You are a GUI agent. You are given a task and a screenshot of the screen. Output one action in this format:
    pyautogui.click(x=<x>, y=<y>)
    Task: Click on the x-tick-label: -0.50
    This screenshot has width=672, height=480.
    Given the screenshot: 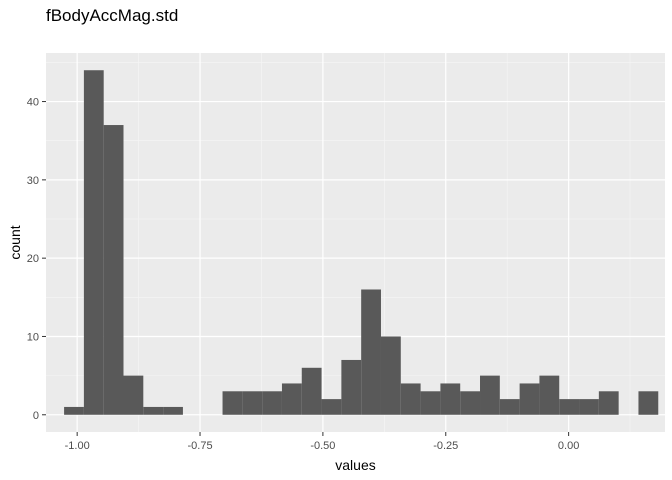 What is the action you would take?
    pyautogui.click(x=322, y=446)
    